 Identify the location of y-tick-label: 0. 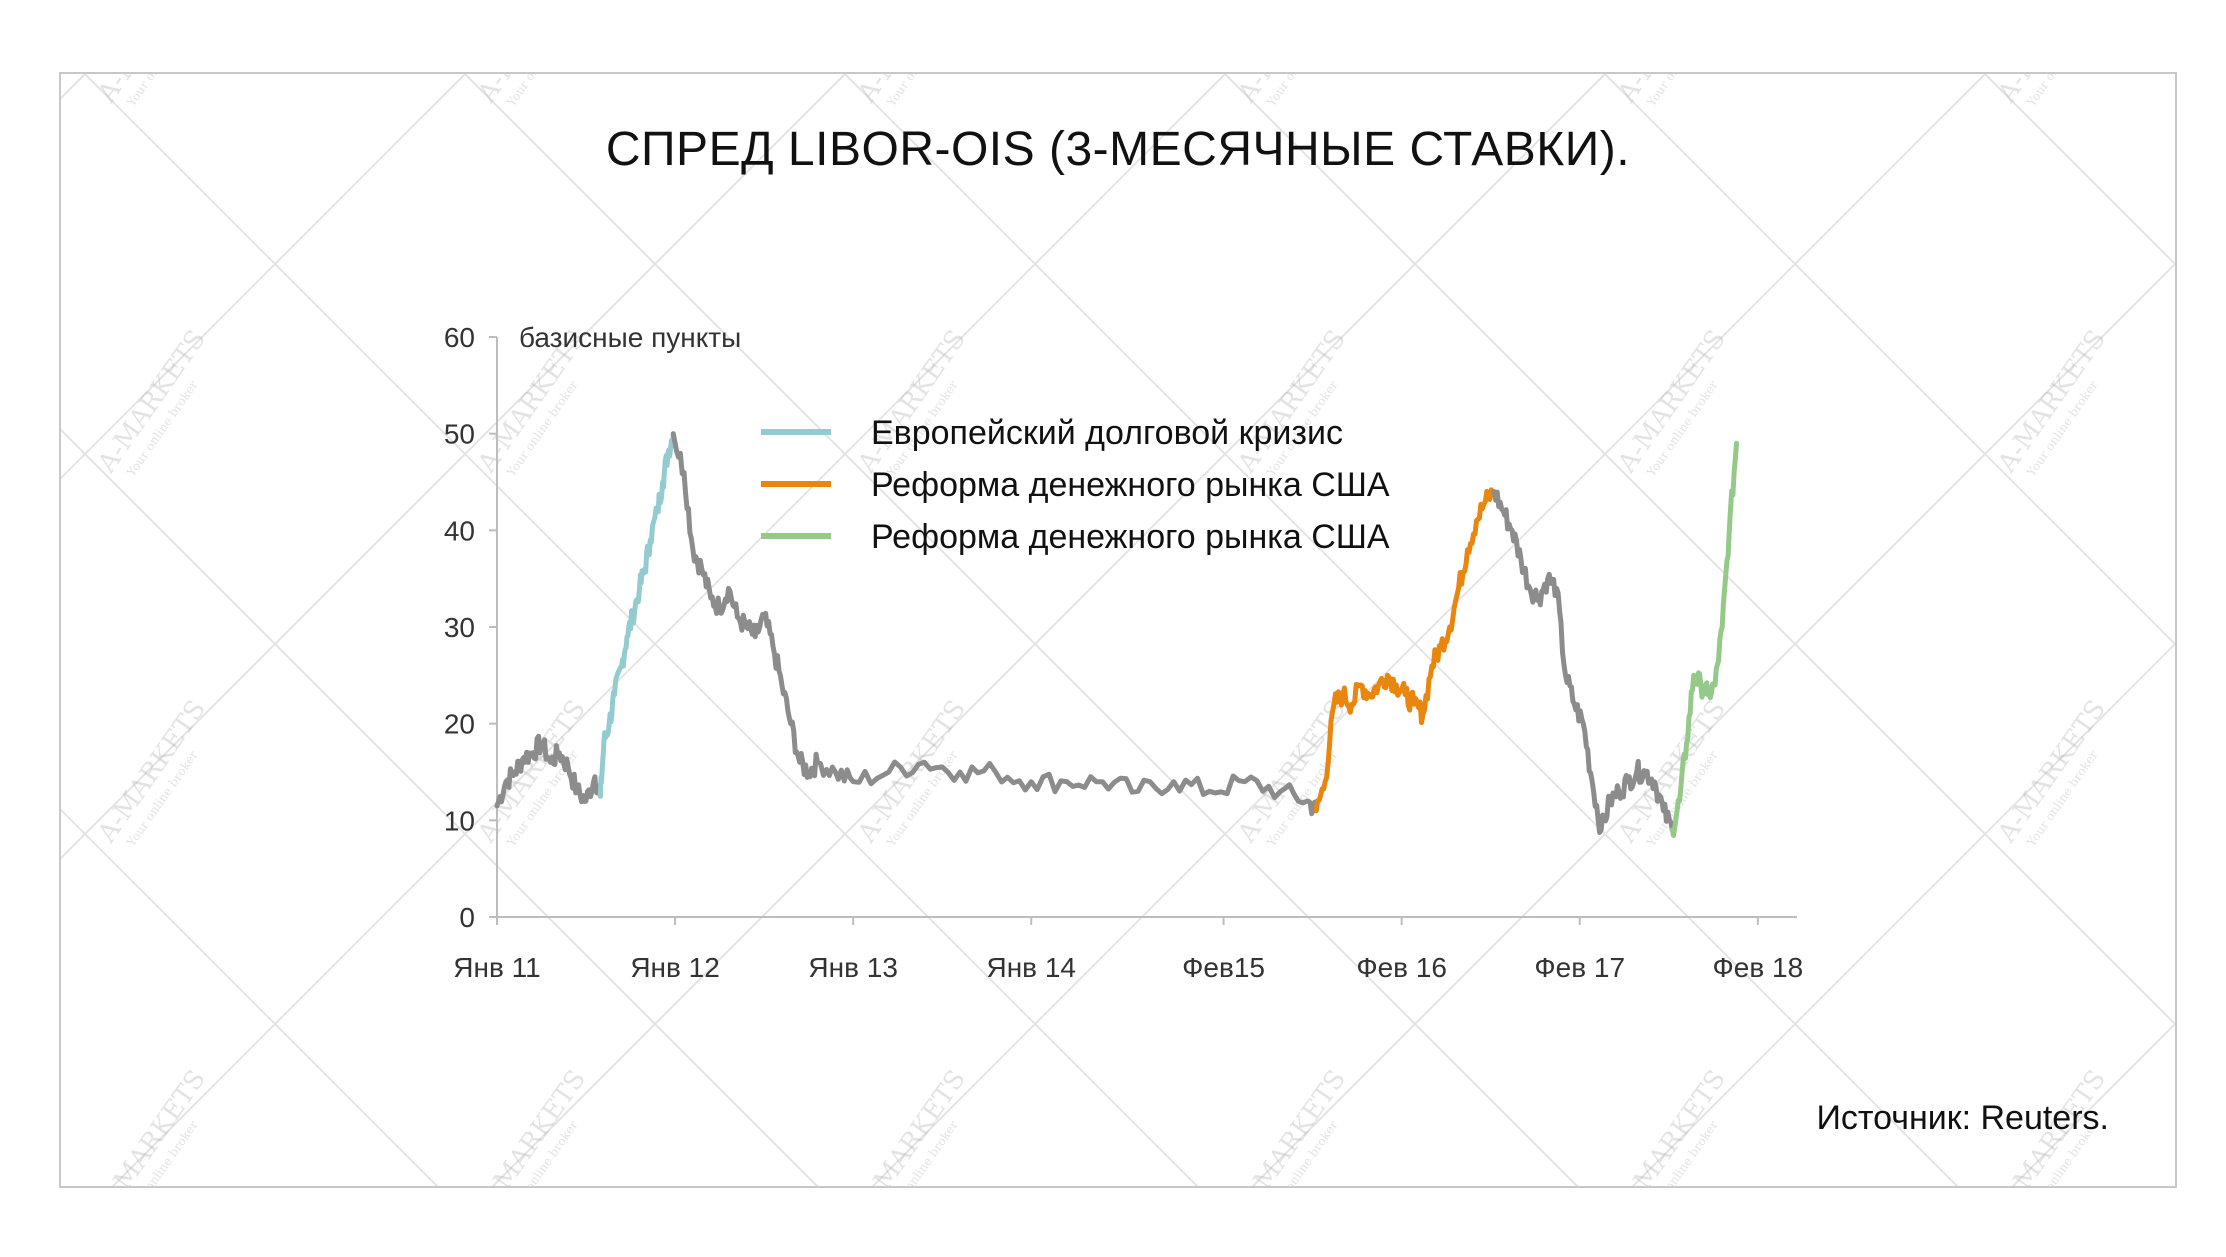
(467, 917).